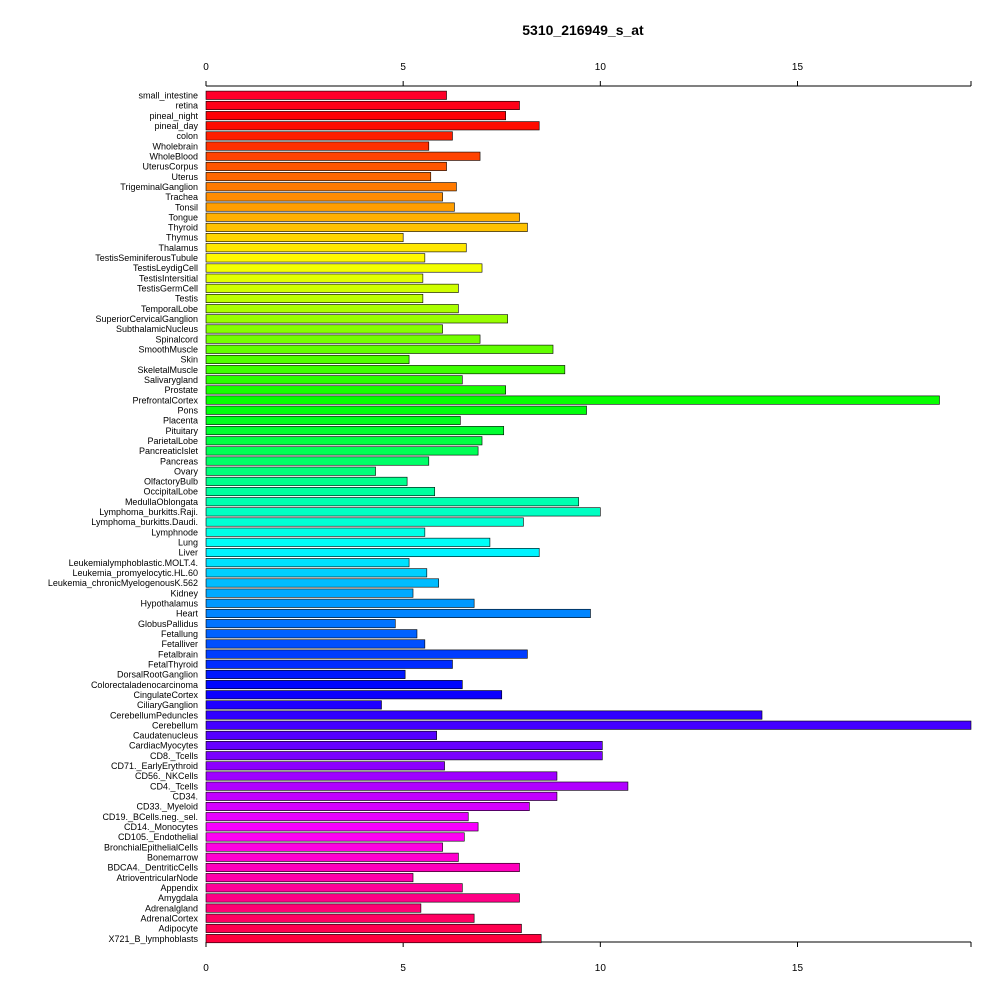 The image size is (1000, 1000). I want to click on category-label: WholeBlood, so click(173, 156).